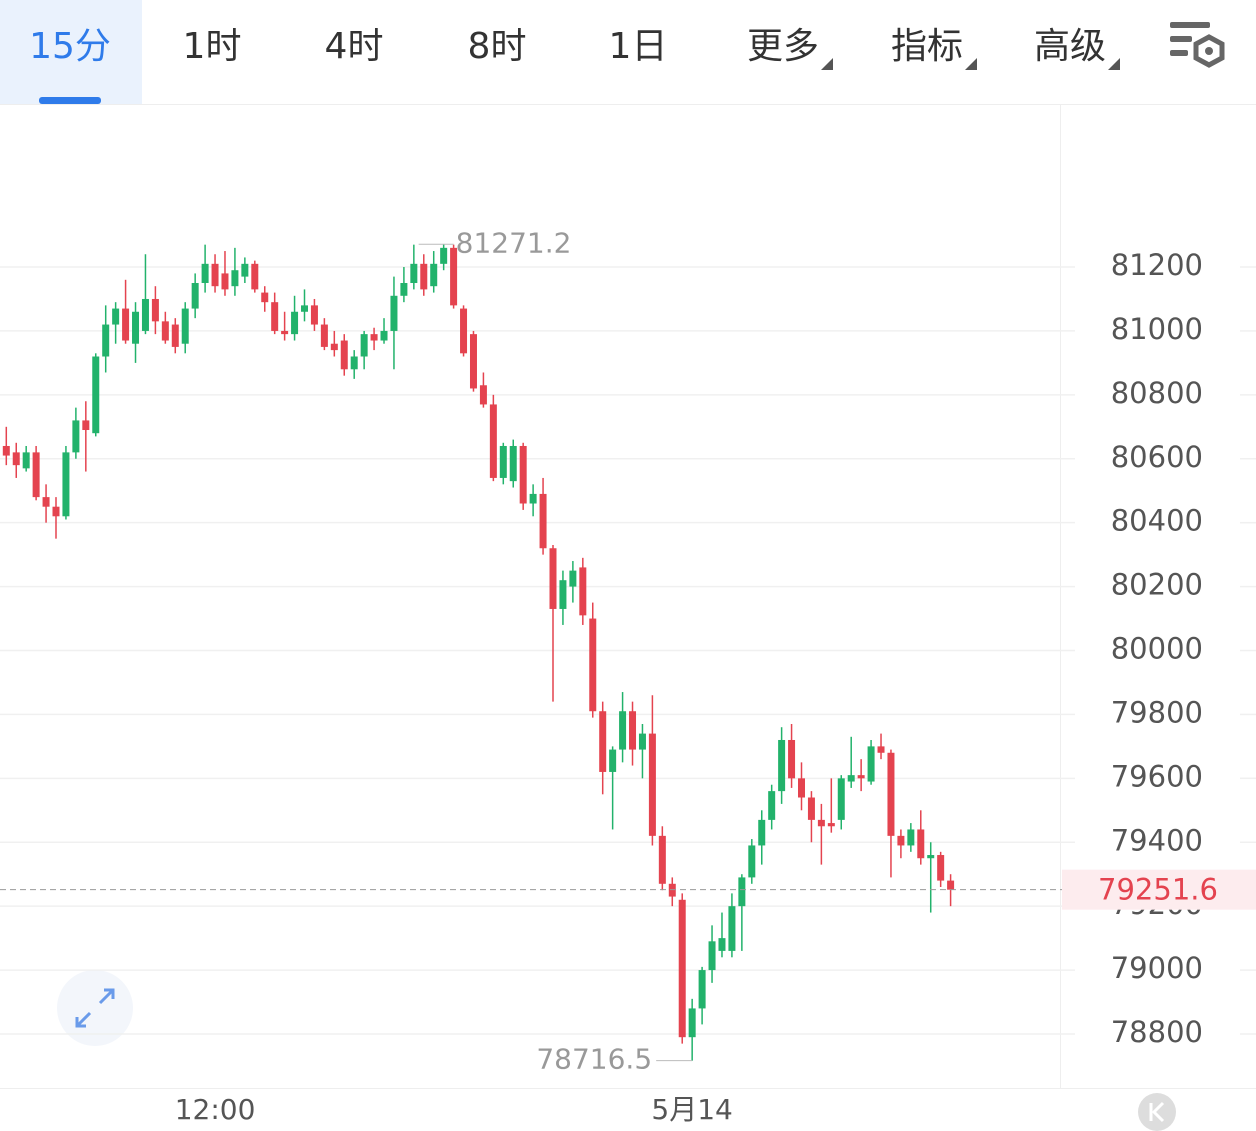 The width and height of the screenshot is (1256, 1131). What do you see at coordinates (1197, 45) in the screenshot?
I see `settings-icon` at bounding box center [1197, 45].